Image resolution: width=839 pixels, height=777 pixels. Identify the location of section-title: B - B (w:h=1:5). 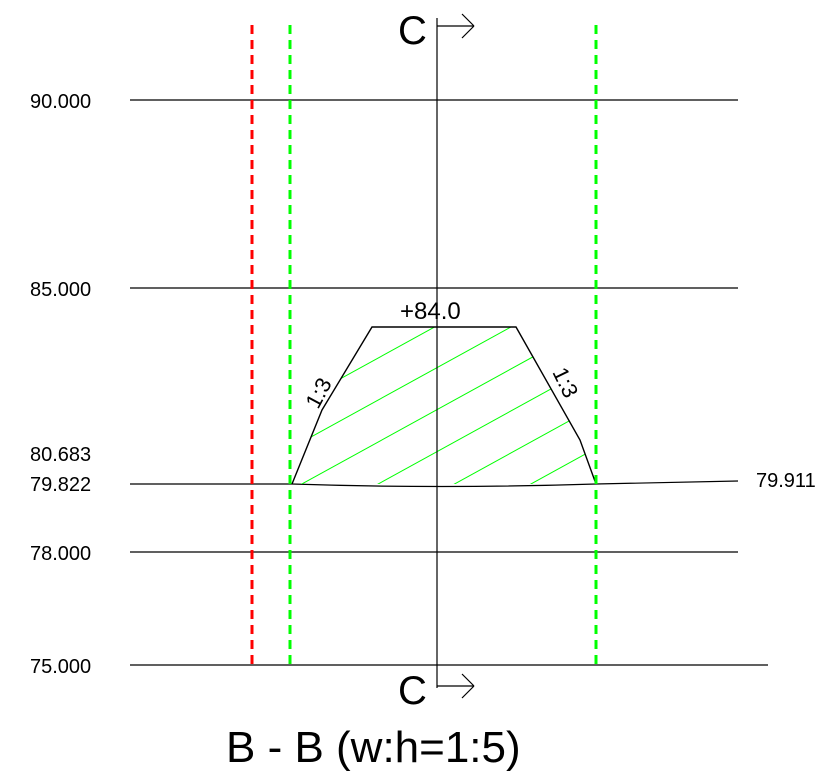
(373, 747).